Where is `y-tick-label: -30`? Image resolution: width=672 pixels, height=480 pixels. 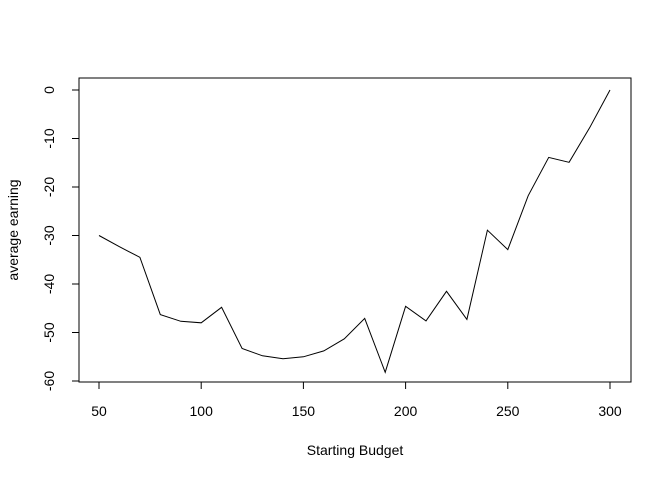
y-tick-label: -30 is located at coordinates (49, 235).